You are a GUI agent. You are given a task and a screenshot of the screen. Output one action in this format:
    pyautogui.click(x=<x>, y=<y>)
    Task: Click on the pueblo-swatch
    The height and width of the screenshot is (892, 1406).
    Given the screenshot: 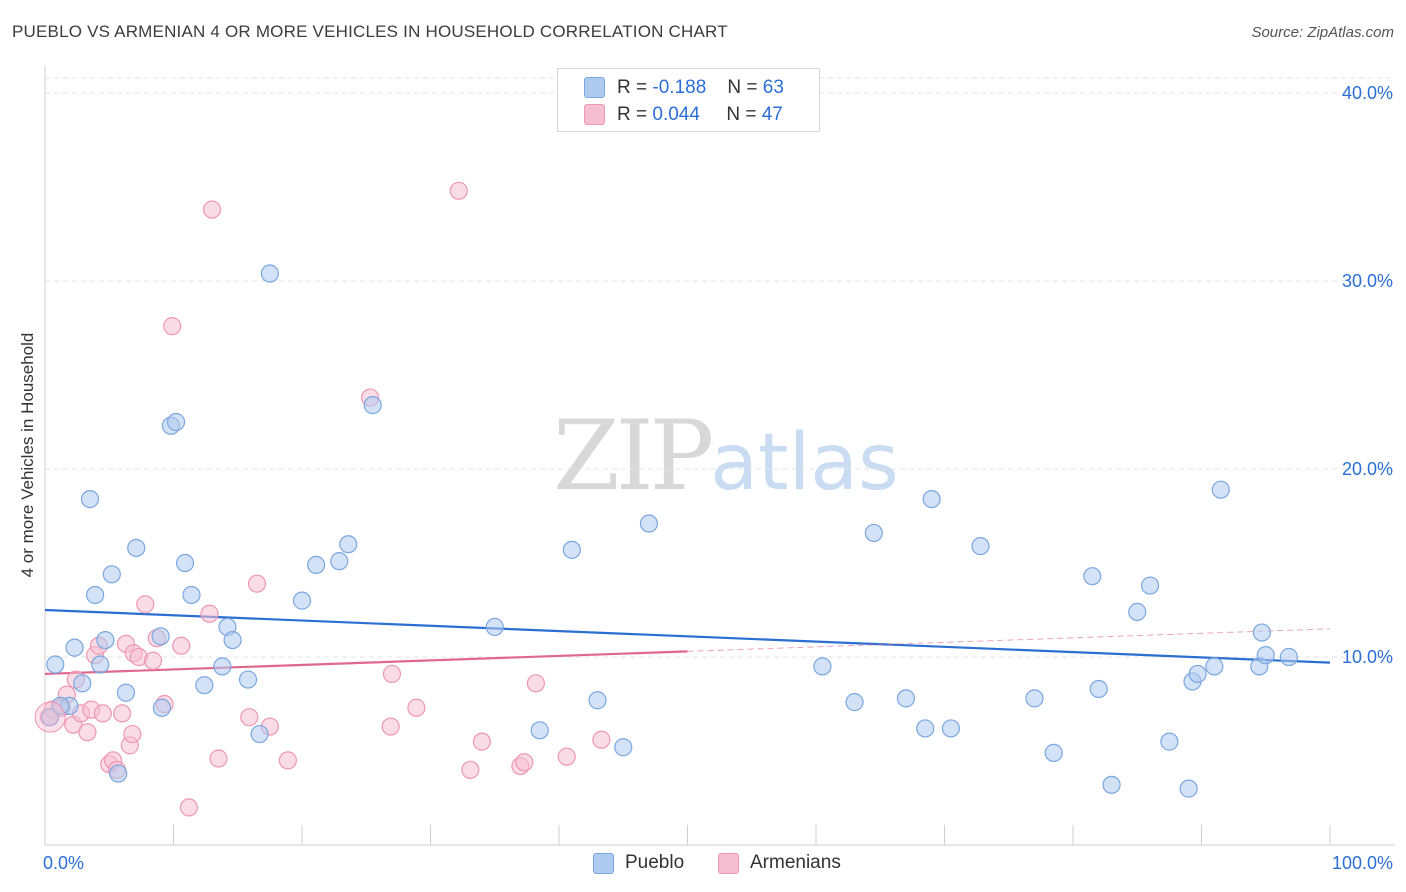 What is the action you would take?
    pyautogui.click(x=603, y=863)
    